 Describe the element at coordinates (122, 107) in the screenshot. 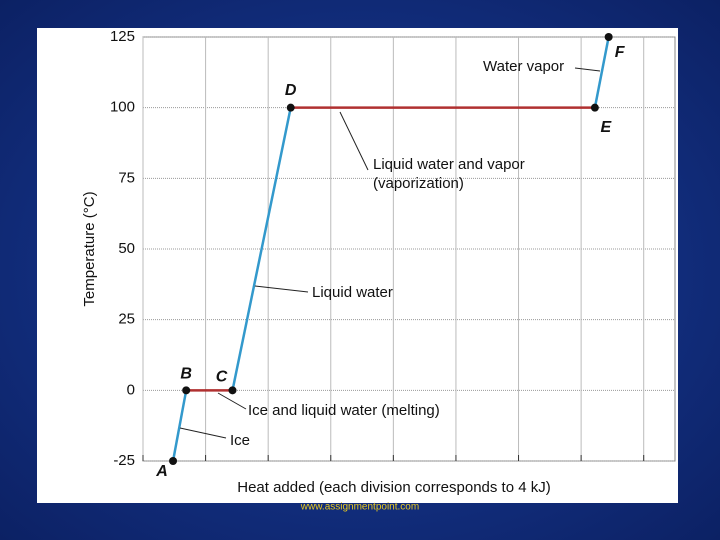

I see `y-tick-label: 100` at that location.